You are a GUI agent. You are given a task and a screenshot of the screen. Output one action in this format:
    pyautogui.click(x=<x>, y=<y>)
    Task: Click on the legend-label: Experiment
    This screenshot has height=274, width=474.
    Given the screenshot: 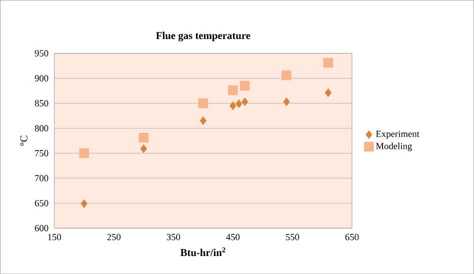 What is the action you would take?
    pyautogui.click(x=398, y=134)
    